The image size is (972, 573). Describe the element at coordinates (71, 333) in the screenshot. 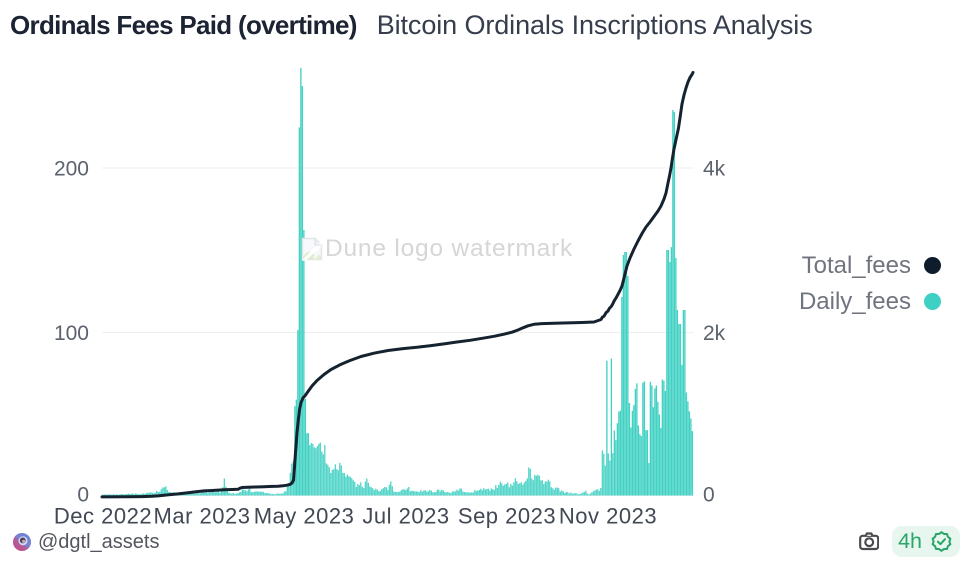

I see `svg-text: 100` at that location.